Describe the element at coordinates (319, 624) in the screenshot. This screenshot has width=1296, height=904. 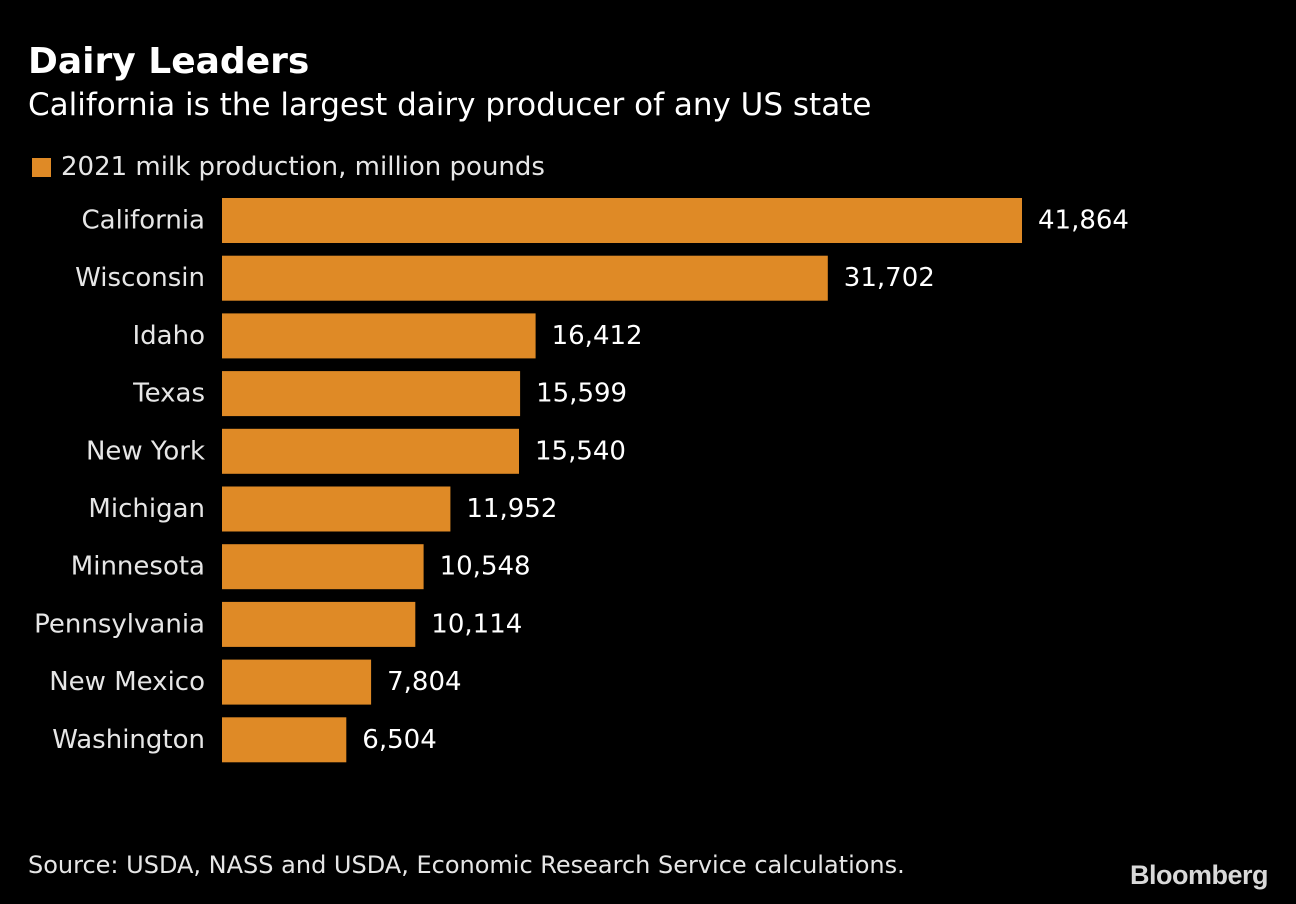
I see `bar-pennsylvania` at that location.